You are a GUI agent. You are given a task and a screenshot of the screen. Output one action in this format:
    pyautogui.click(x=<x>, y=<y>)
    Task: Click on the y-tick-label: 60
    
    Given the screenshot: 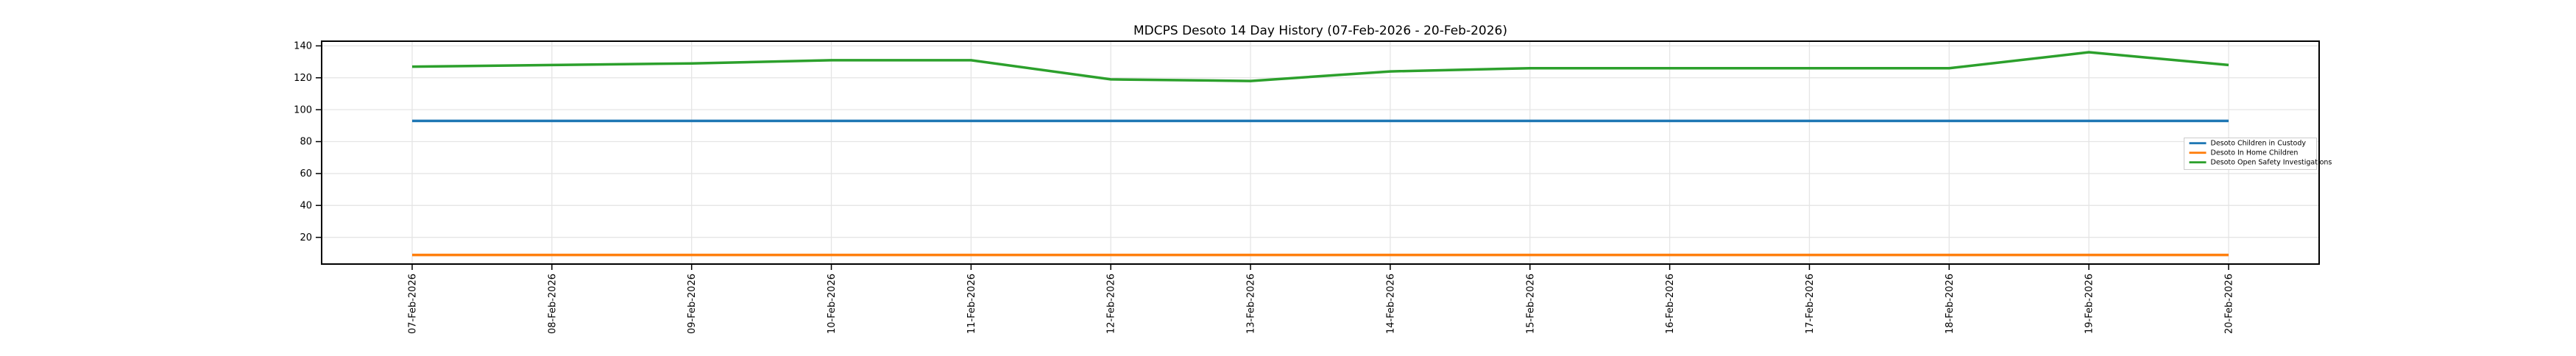 What is the action you would take?
    pyautogui.click(x=306, y=173)
    